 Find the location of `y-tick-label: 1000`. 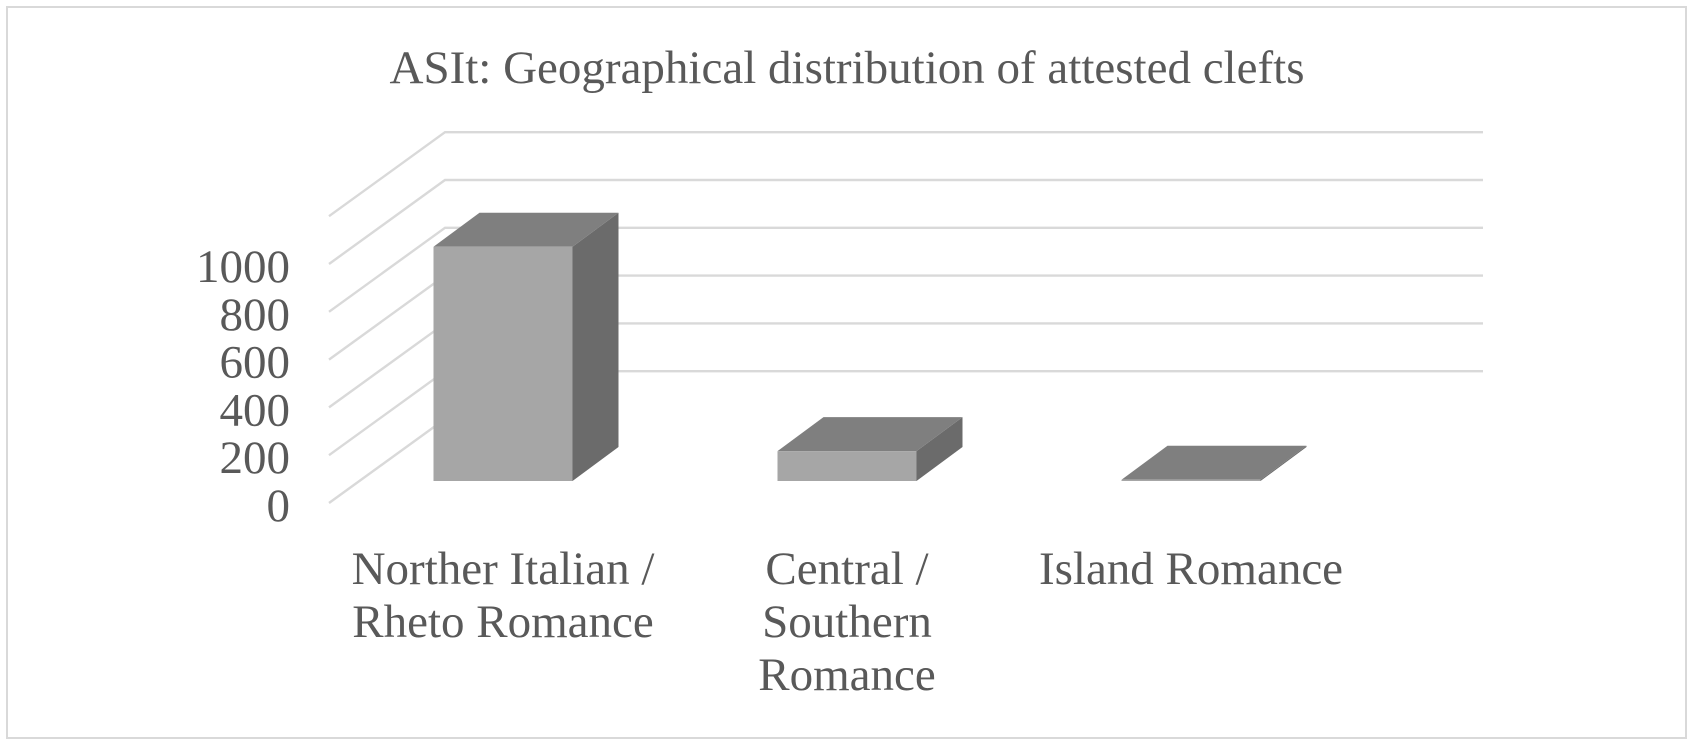

y-tick-label: 1000 is located at coordinates (243, 267).